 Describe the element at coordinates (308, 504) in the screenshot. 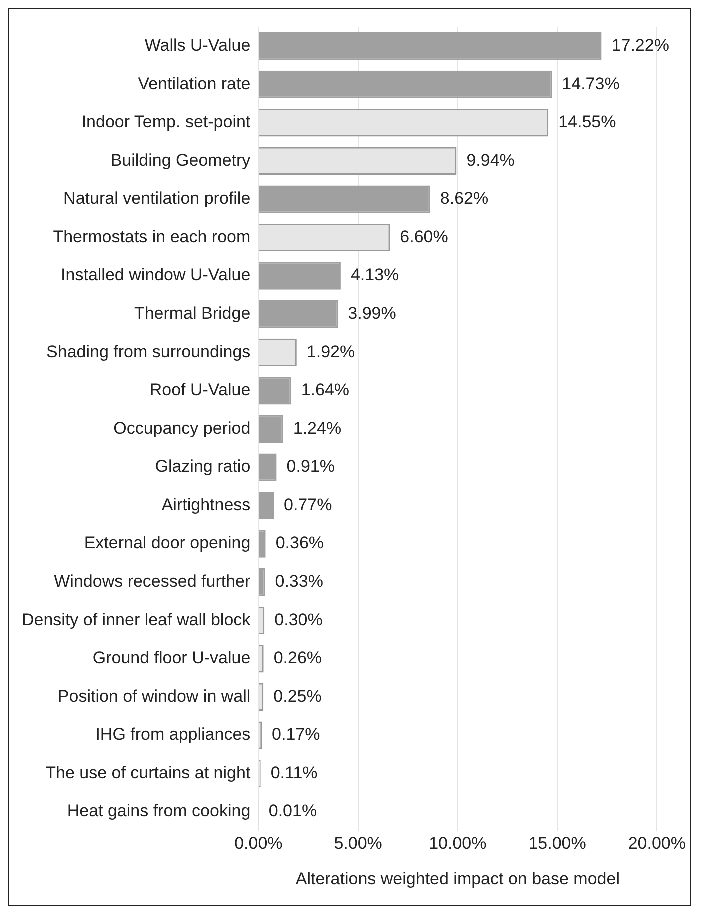

I see `data-label: 0.77%` at that location.